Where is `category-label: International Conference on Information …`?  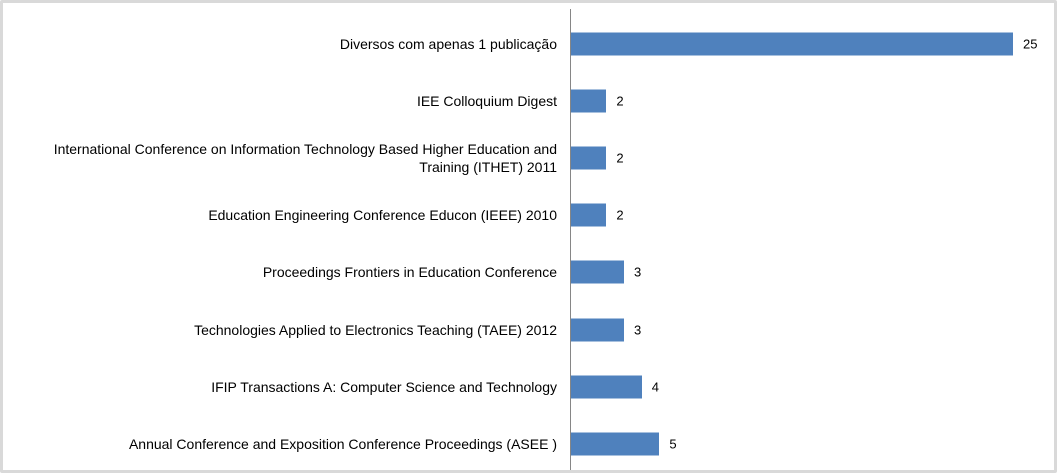 category-label: International Conference on Information … is located at coordinates (305, 158).